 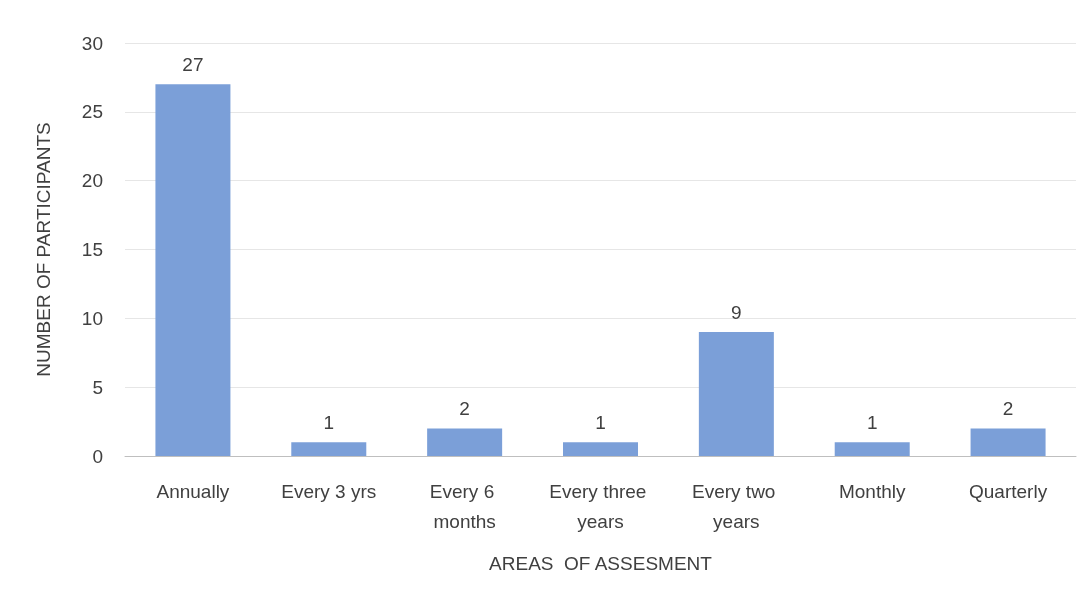 I want to click on data-label: 27, so click(x=193, y=65).